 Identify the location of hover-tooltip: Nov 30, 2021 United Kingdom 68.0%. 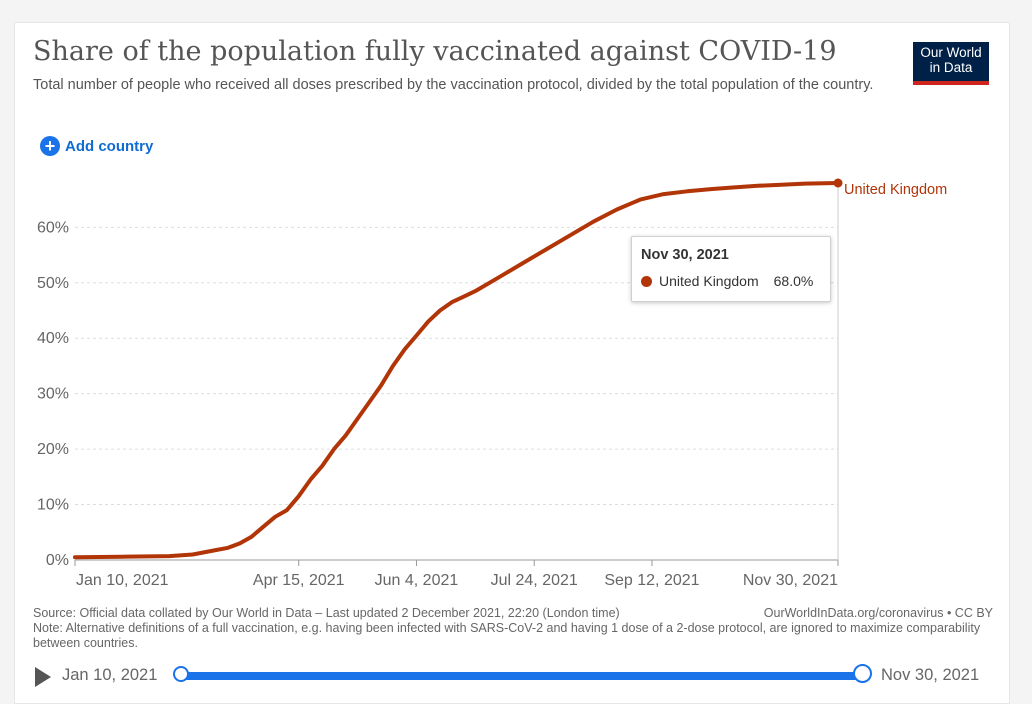
(731, 269).